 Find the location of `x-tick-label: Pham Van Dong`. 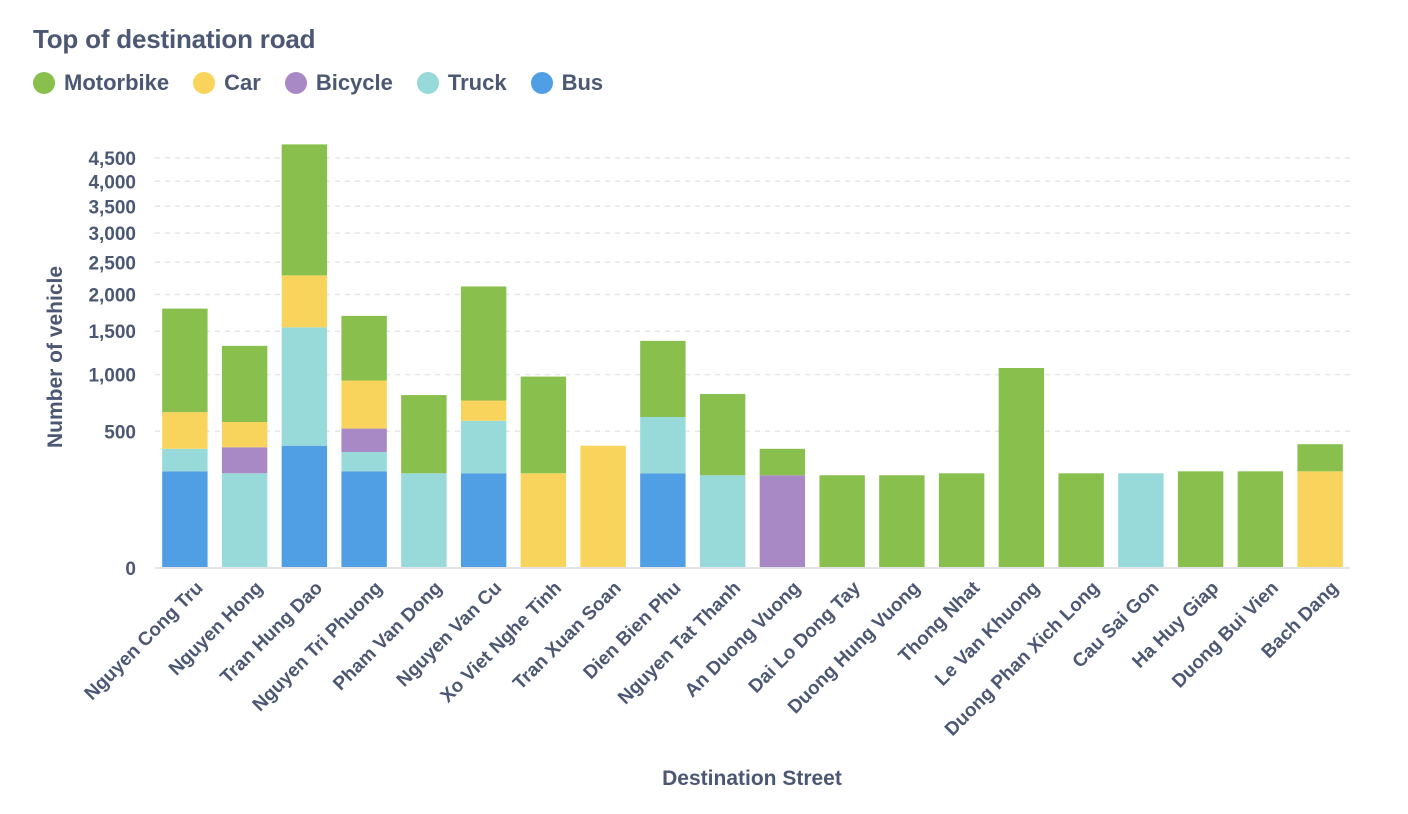

x-tick-label: Pham Van Dong is located at coordinates (387, 636).